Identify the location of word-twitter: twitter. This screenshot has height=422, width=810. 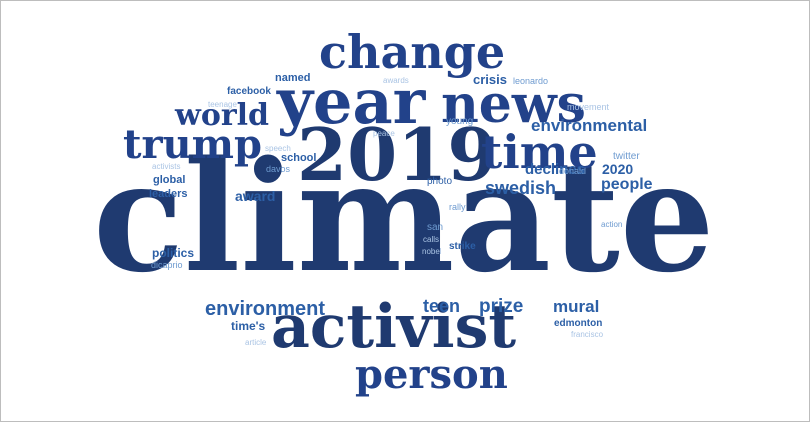
(626, 156).